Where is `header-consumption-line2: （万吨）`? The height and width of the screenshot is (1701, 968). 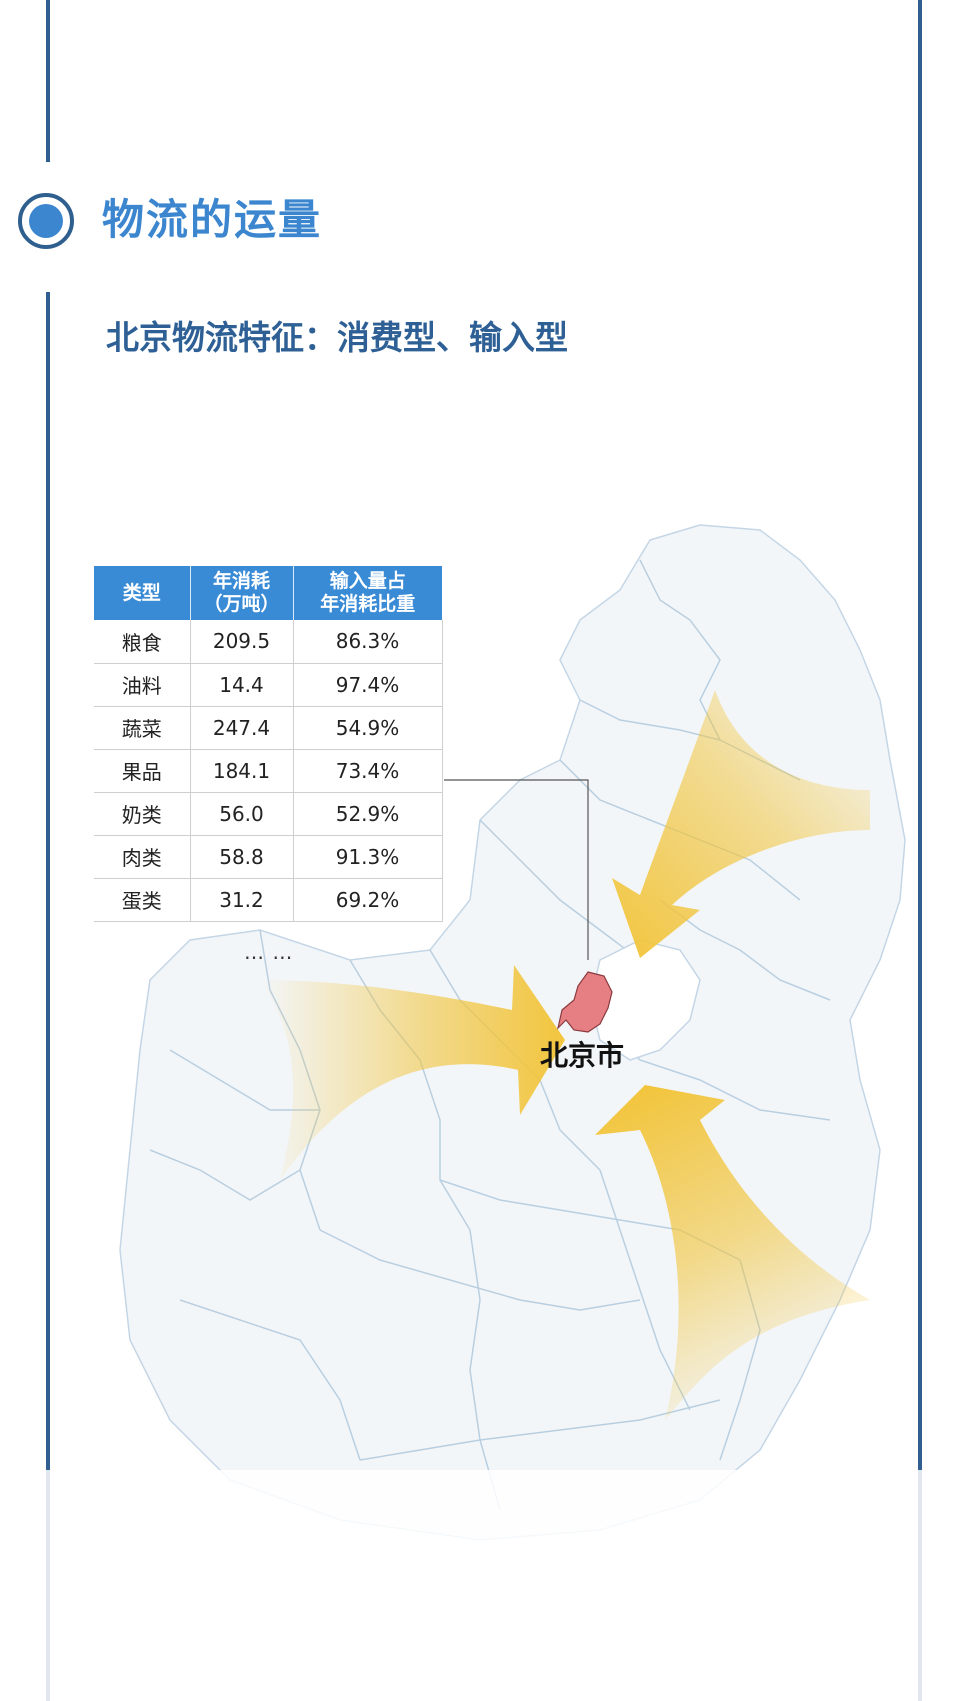
header-consumption-line2: （万吨） is located at coordinates (241, 604).